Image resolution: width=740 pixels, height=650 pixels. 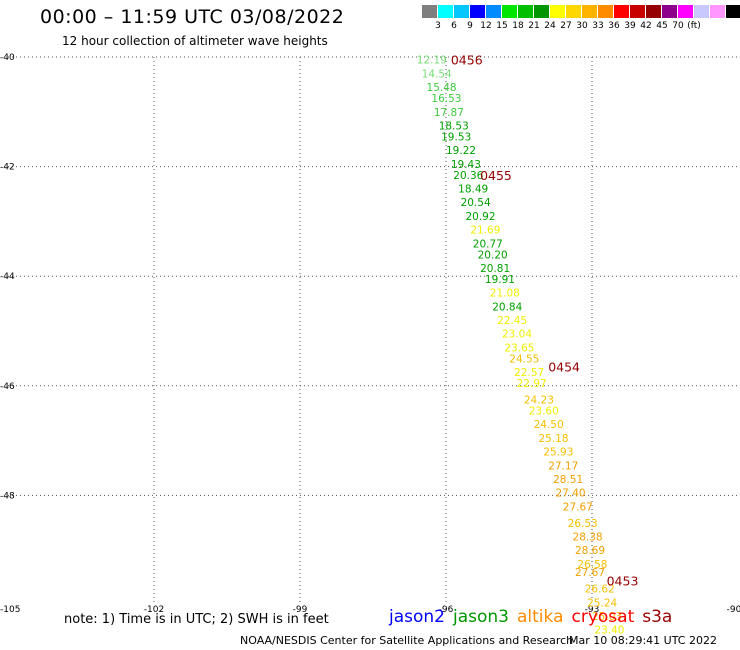 I want to click on swh-value: 19.53, so click(x=456, y=137).